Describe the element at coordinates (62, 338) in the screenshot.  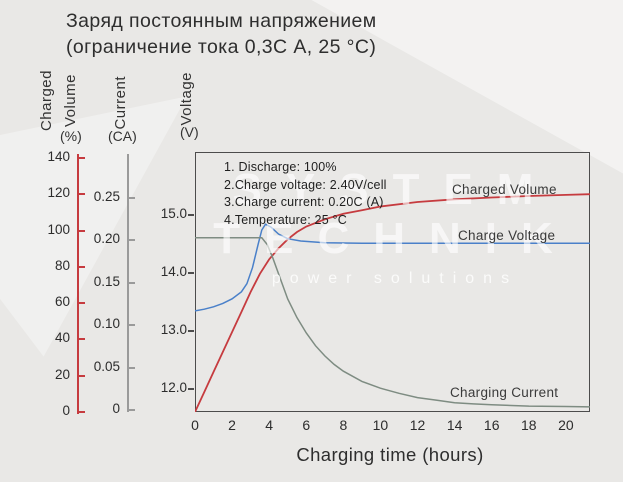
I see `charged-volume-axis-tick-label: 40` at that location.